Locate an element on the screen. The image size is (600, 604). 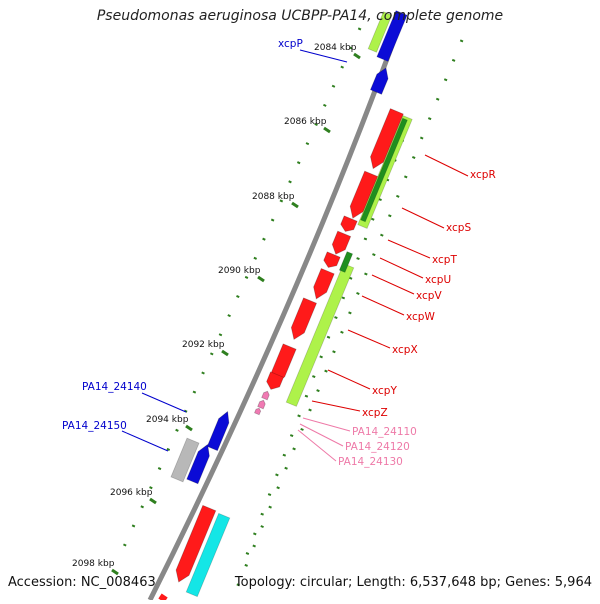
gene-label-xcpv: xcpV is located at coordinates (429, 296).